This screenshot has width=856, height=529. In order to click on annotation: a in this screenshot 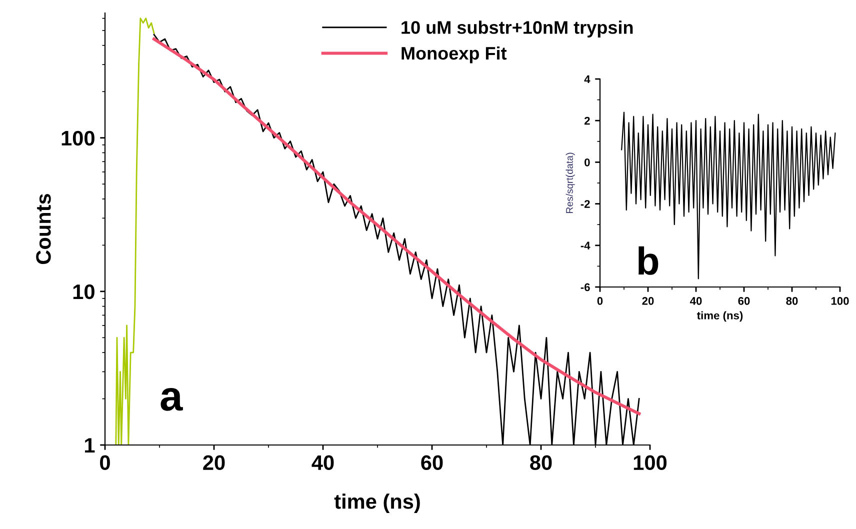, I will do `click(171, 399)`.